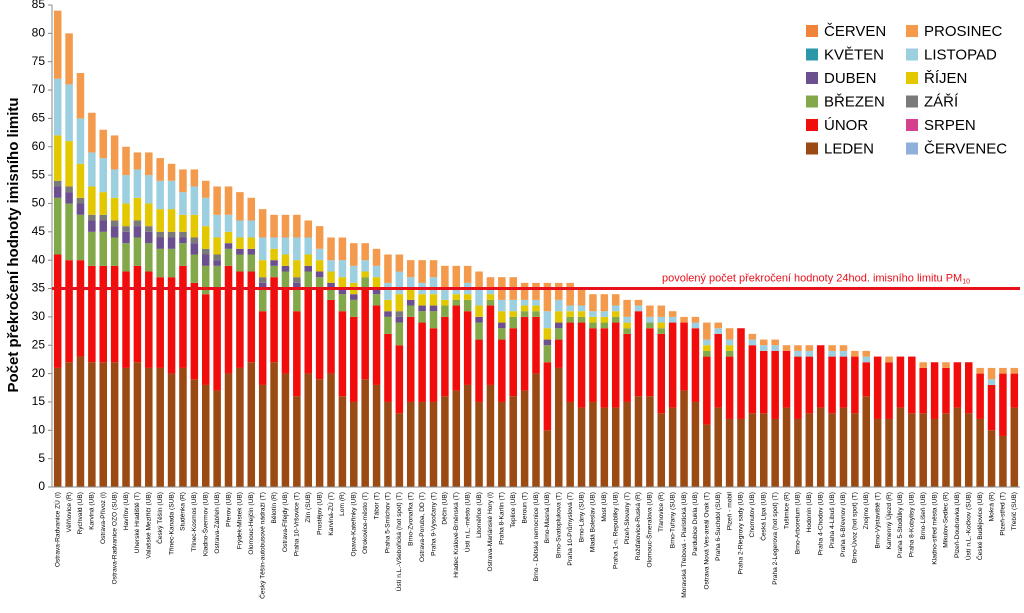  What do you see at coordinates (39, 203) in the screenshot?
I see `y-tick-label: 50` at bounding box center [39, 203].